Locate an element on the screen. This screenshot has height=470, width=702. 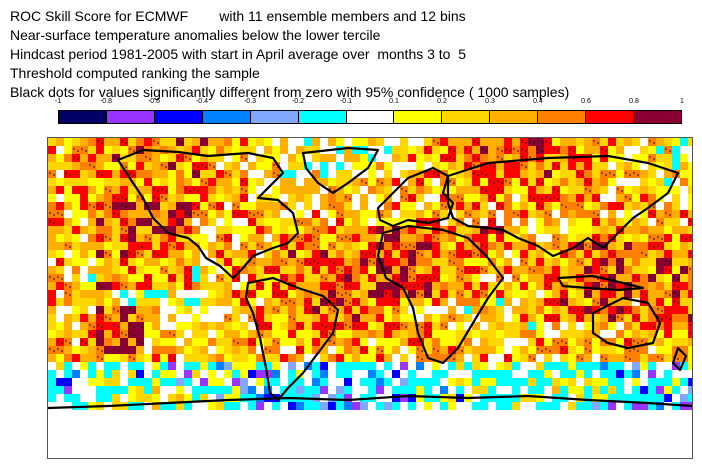
coastline-antarctica is located at coordinates (370, 402).